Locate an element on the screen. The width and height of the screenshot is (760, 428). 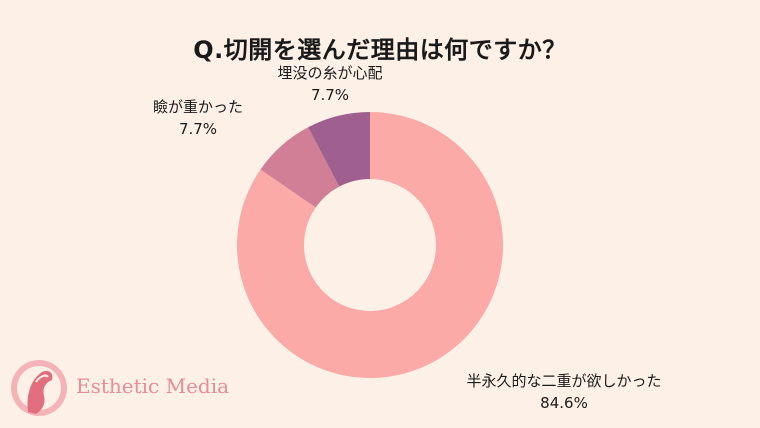
esthetic-media-logo: Esthetic Media is located at coordinates (126, 387).